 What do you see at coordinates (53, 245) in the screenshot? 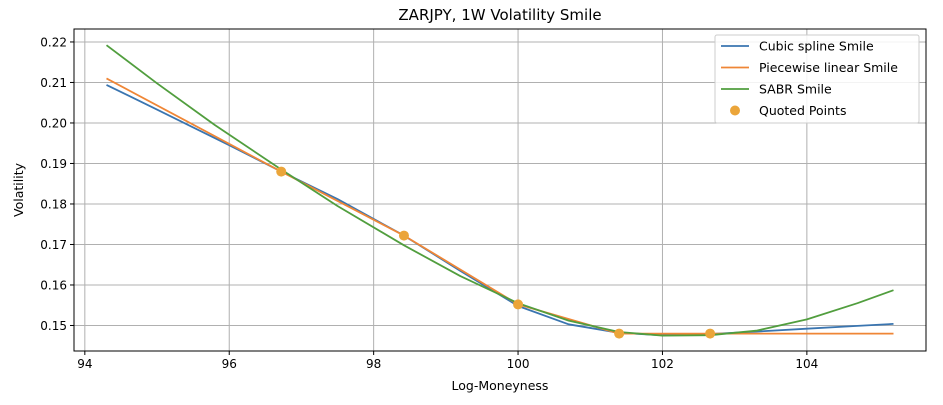
I see `y-tick-label: 0.17` at bounding box center [53, 245].